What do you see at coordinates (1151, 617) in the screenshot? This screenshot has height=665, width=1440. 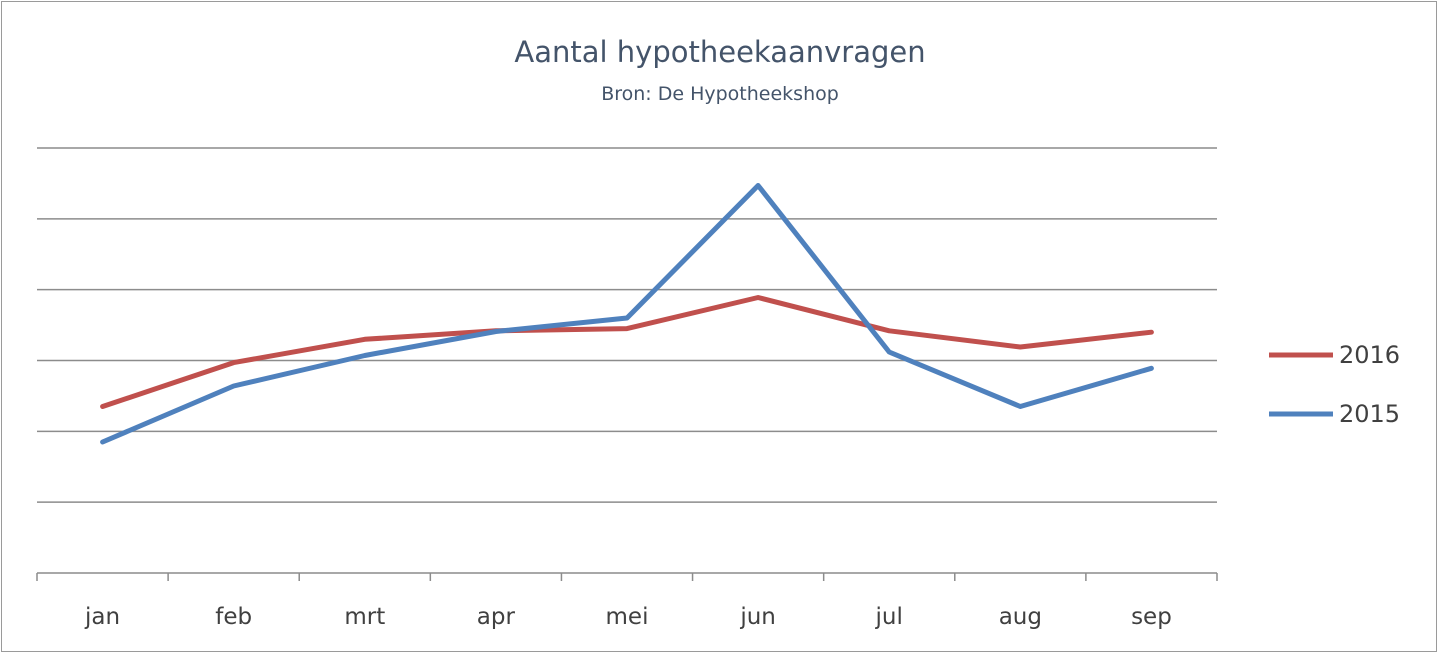 I see `x-tick-label-sep: sep` at bounding box center [1151, 617].